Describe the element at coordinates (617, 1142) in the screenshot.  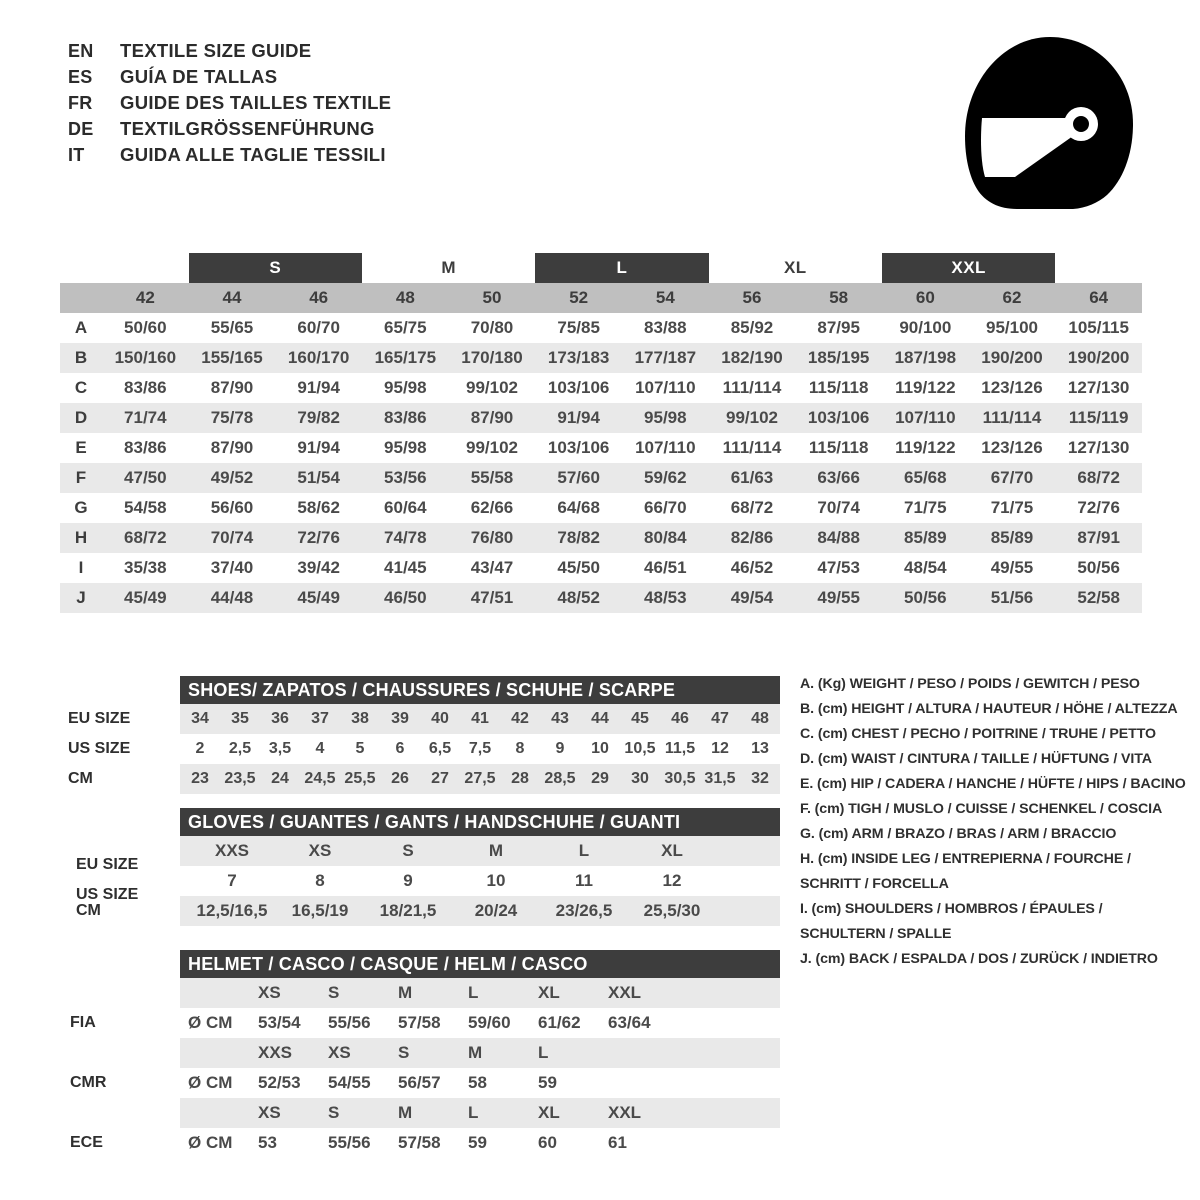
I see `helmet-cell: 61` at that location.